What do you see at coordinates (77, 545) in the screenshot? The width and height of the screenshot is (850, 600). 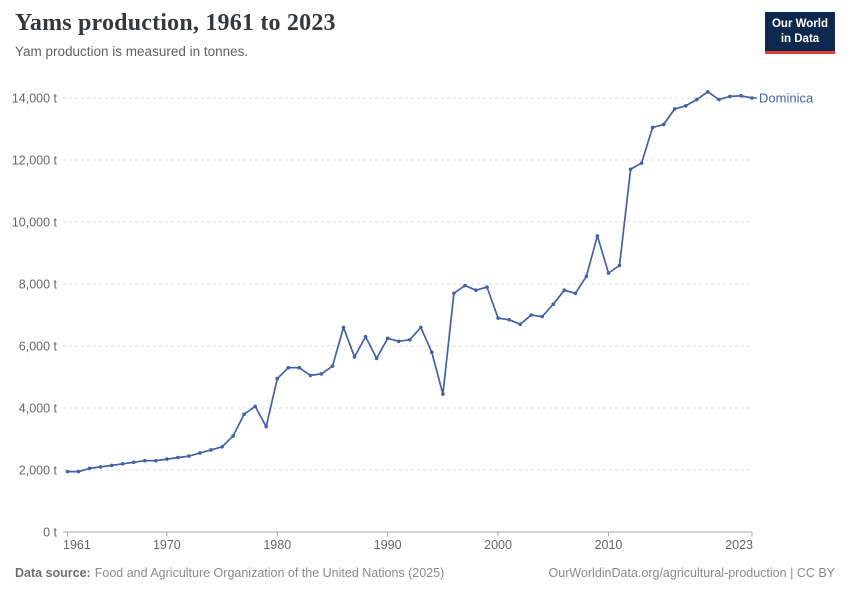 I see `x-axis-tick-label: 1961` at bounding box center [77, 545].